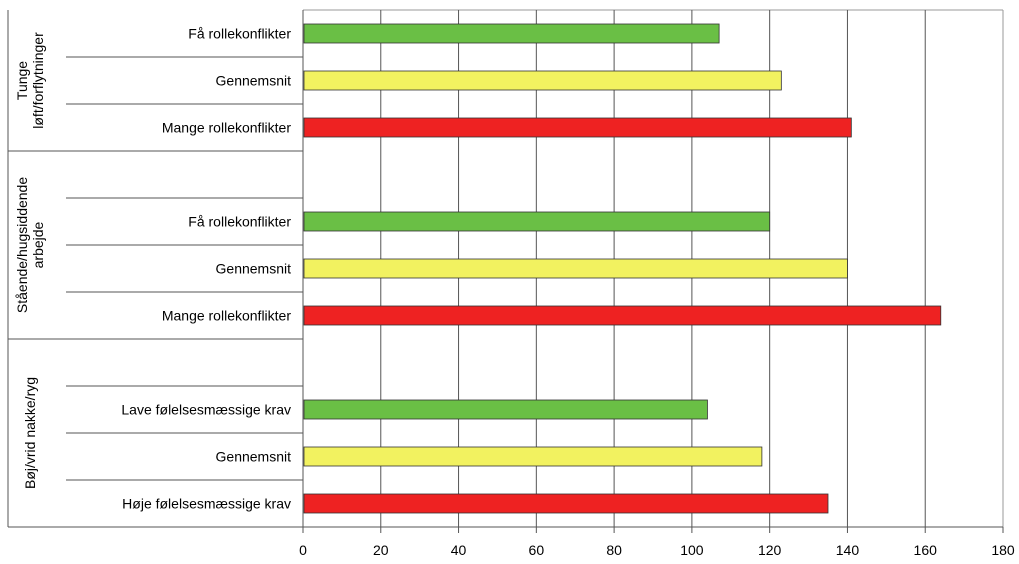 Image resolution: width=1019 pixels, height=564 pixels. What do you see at coordinates (206, 504) in the screenshot?
I see `bar-label: Høje følelsesmæssige krav` at bounding box center [206, 504].